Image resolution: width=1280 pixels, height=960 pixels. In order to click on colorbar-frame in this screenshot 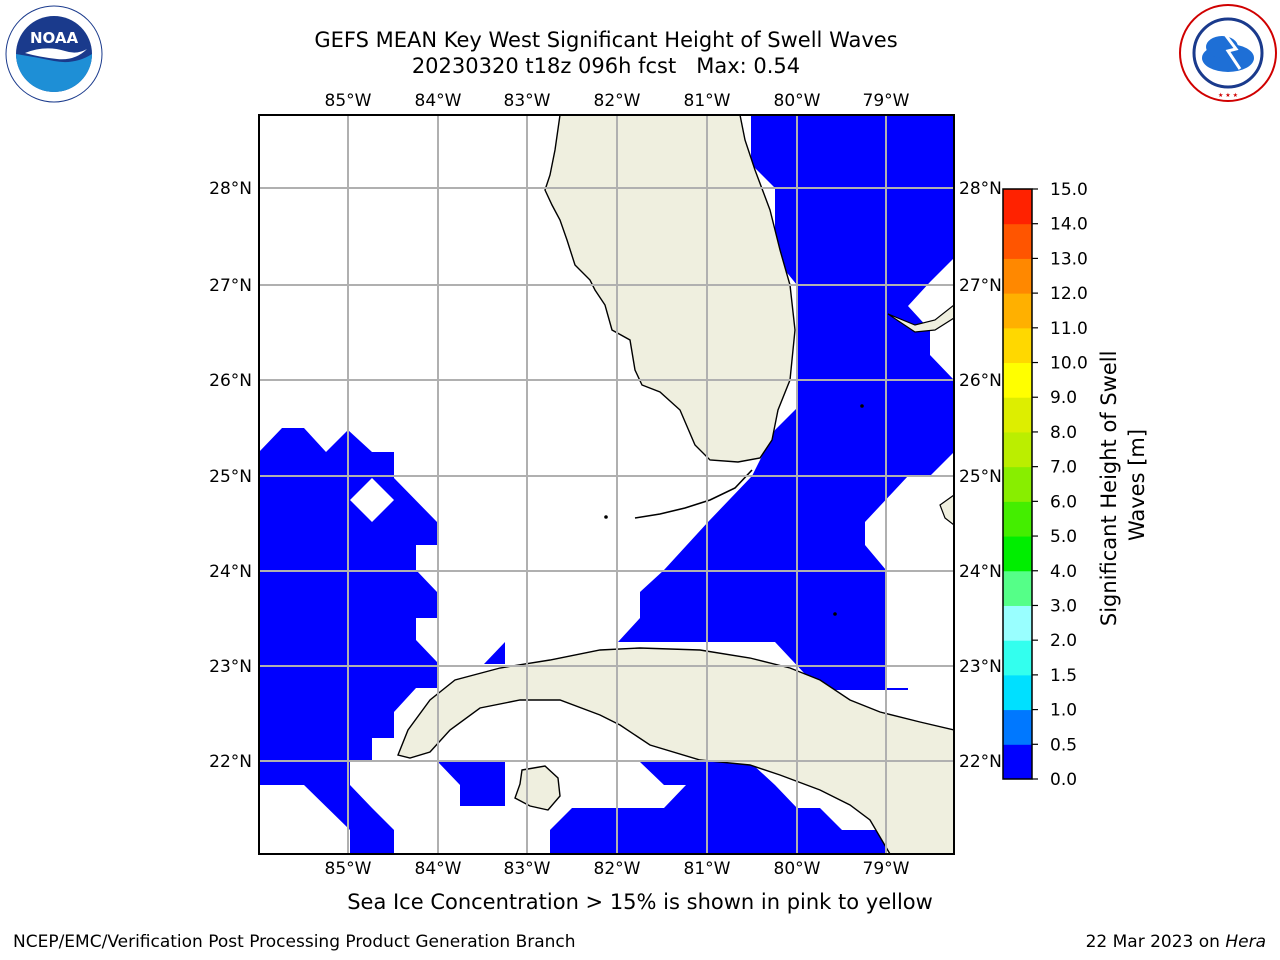, I will do `click(1017, 484)`.